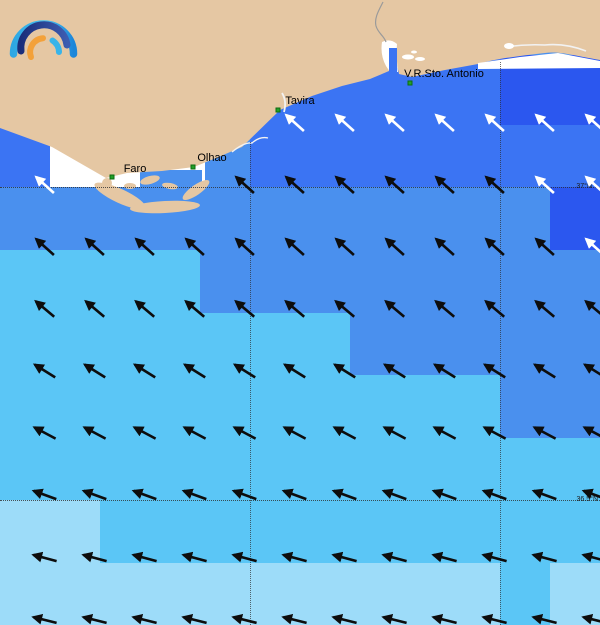 The height and width of the screenshot is (625, 600). Describe the element at coordinates (425, 121) in the screenshot. I see `speed-cell-sea_royal` at that location.